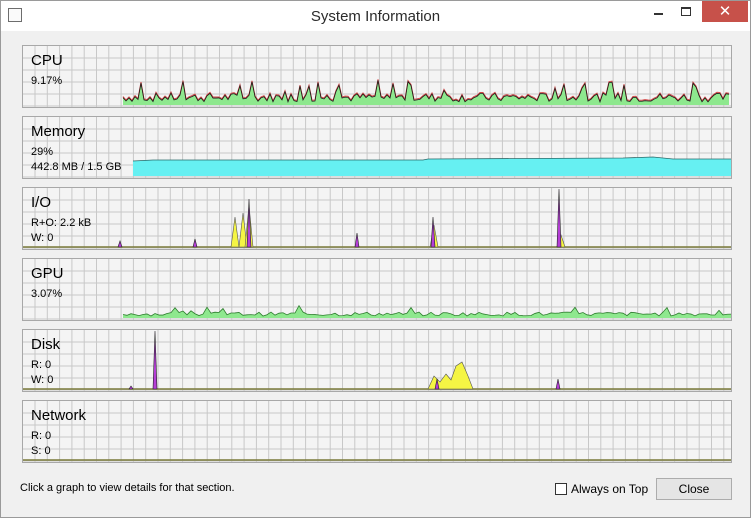 This screenshot has height=518, width=751. I want to click on disk-read-value: R: 0, so click(41, 365).